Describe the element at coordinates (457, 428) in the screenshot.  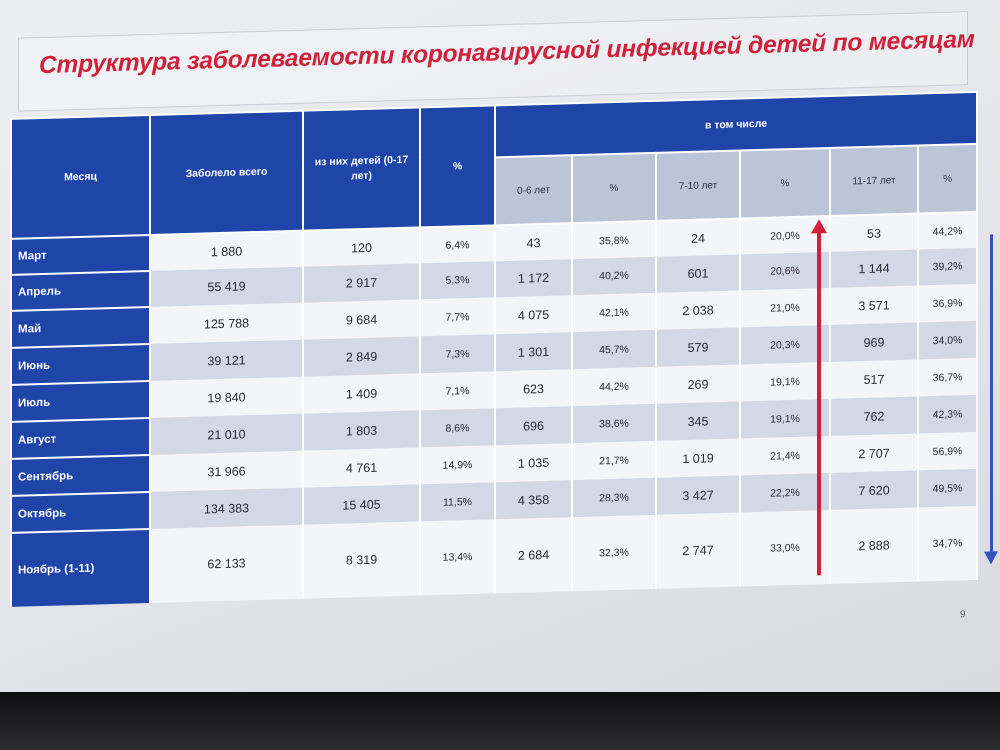
I see `cell-children-pct: 8,6%` at that location.